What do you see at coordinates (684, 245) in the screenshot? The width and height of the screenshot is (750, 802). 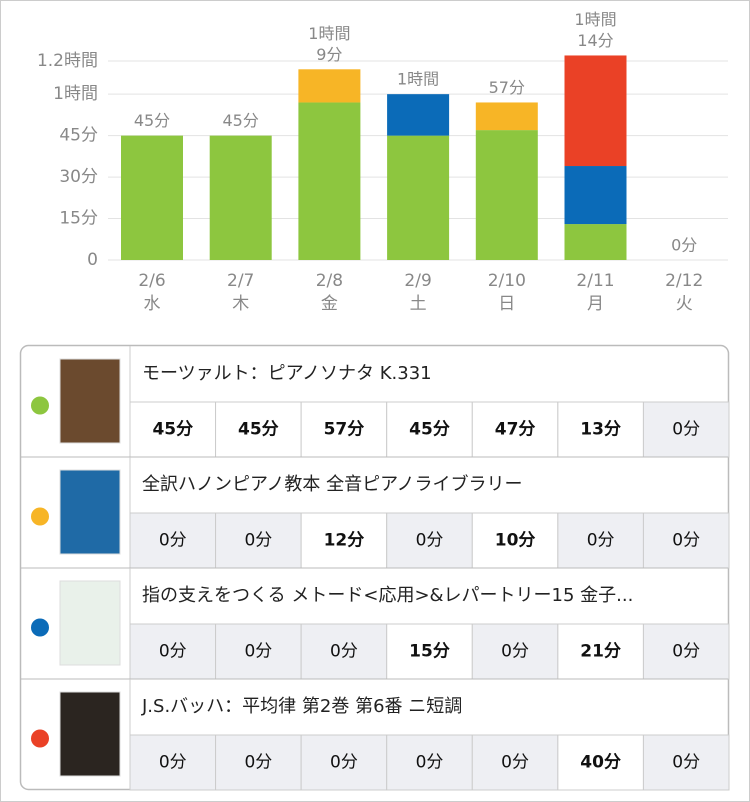 I see `total-label: 0分` at bounding box center [684, 245].